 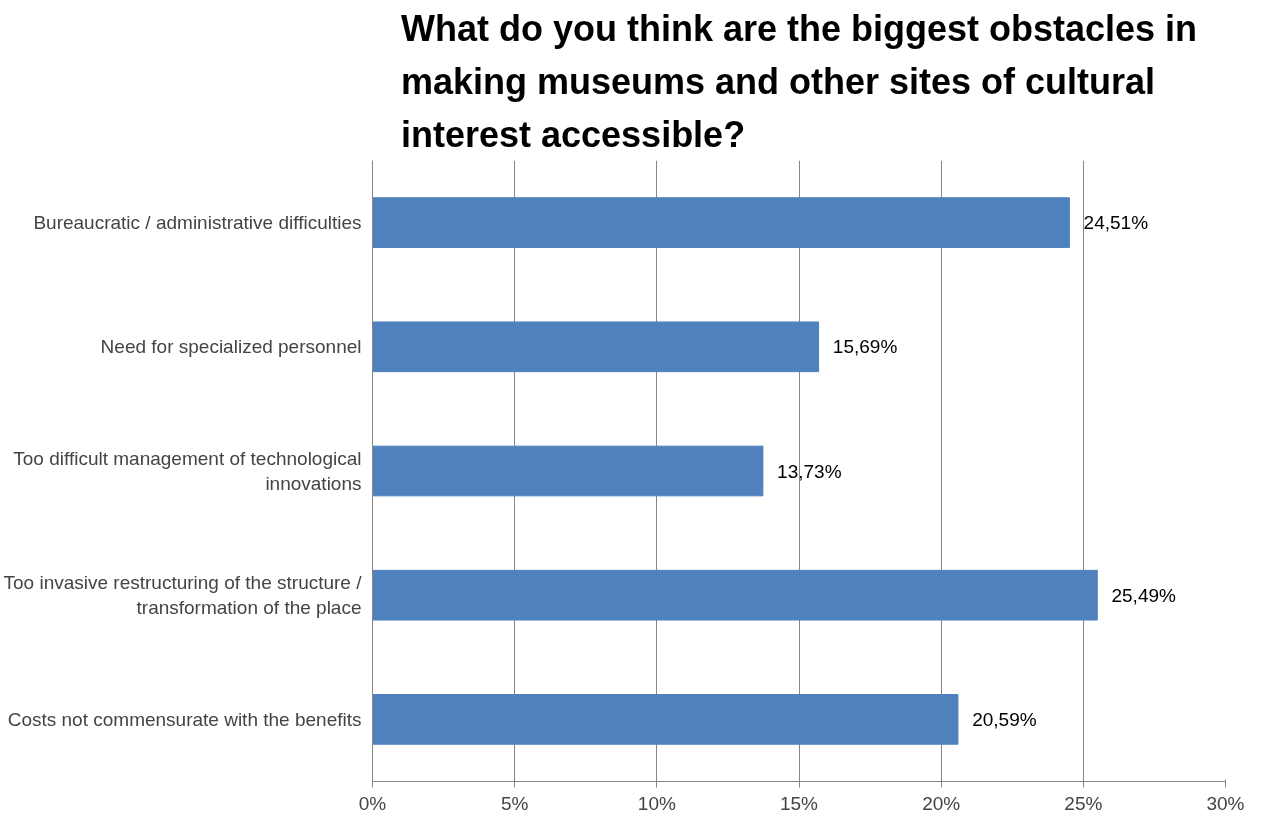 I want to click on y-tick-label: Too difficult management of technological innovations, so click(x=187, y=471).